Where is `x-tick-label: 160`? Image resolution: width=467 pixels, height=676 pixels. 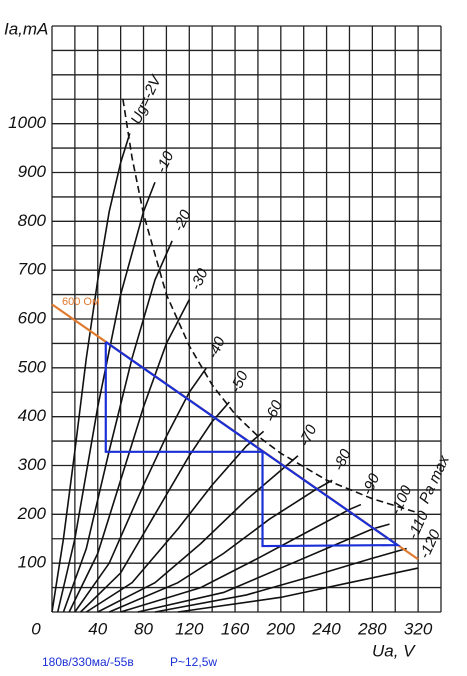
x-tick-label: 160 is located at coordinates (235, 628).